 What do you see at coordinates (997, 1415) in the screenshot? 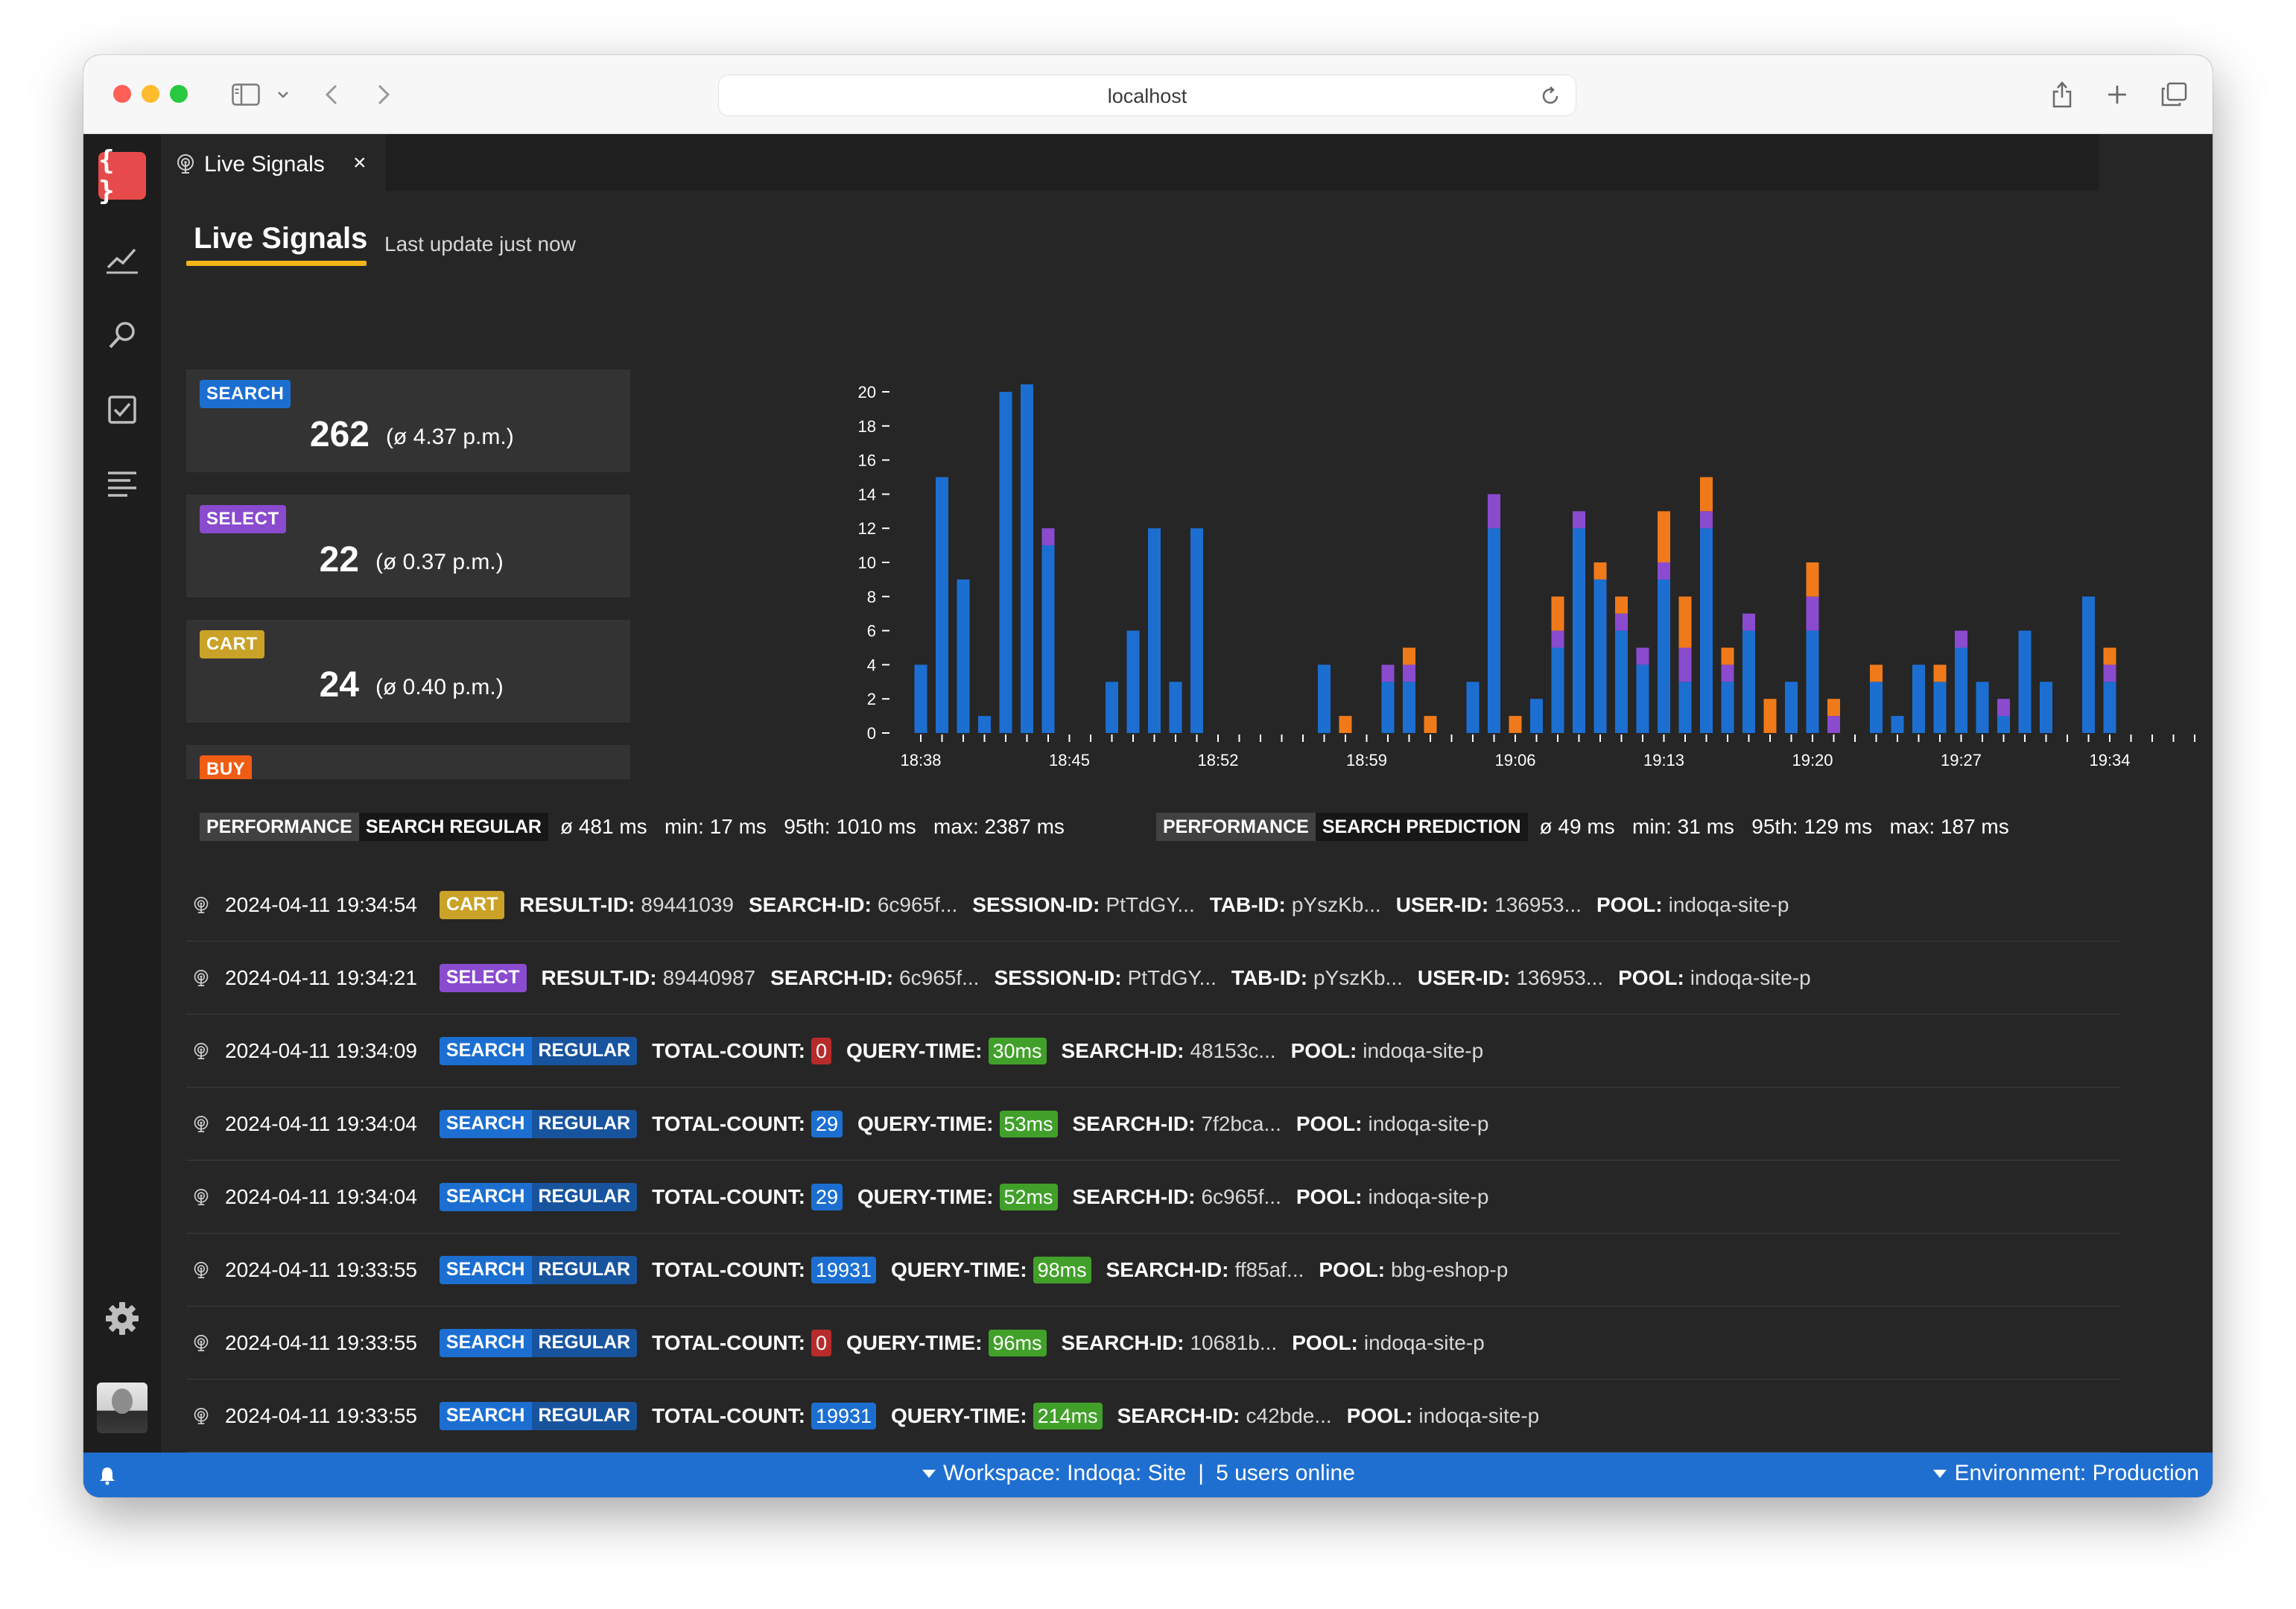
I see `query-time-field: QUERY-TIME: 214ms` at bounding box center [997, 1415].